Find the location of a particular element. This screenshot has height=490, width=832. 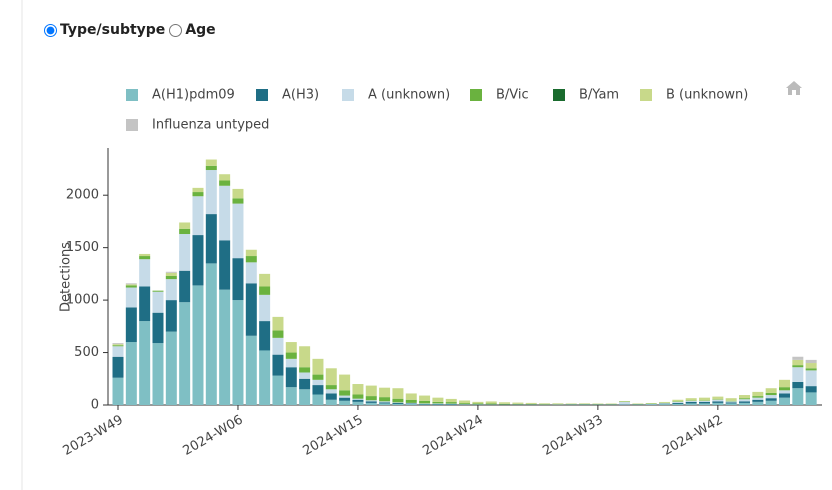

y-axis-label: Detections is located at coordinates (66, 277).